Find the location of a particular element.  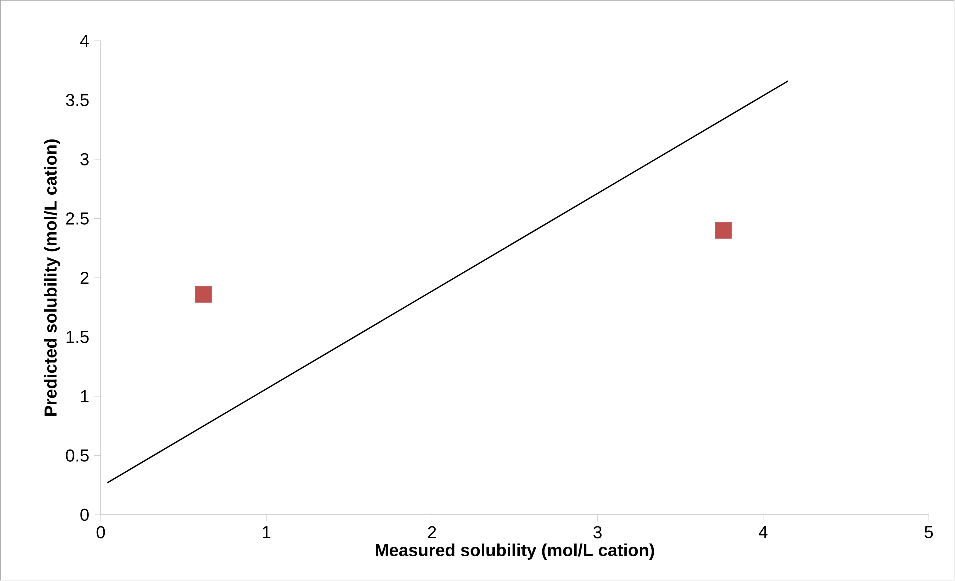

x-tick-label: 0 is located at coordinates (101, 532).